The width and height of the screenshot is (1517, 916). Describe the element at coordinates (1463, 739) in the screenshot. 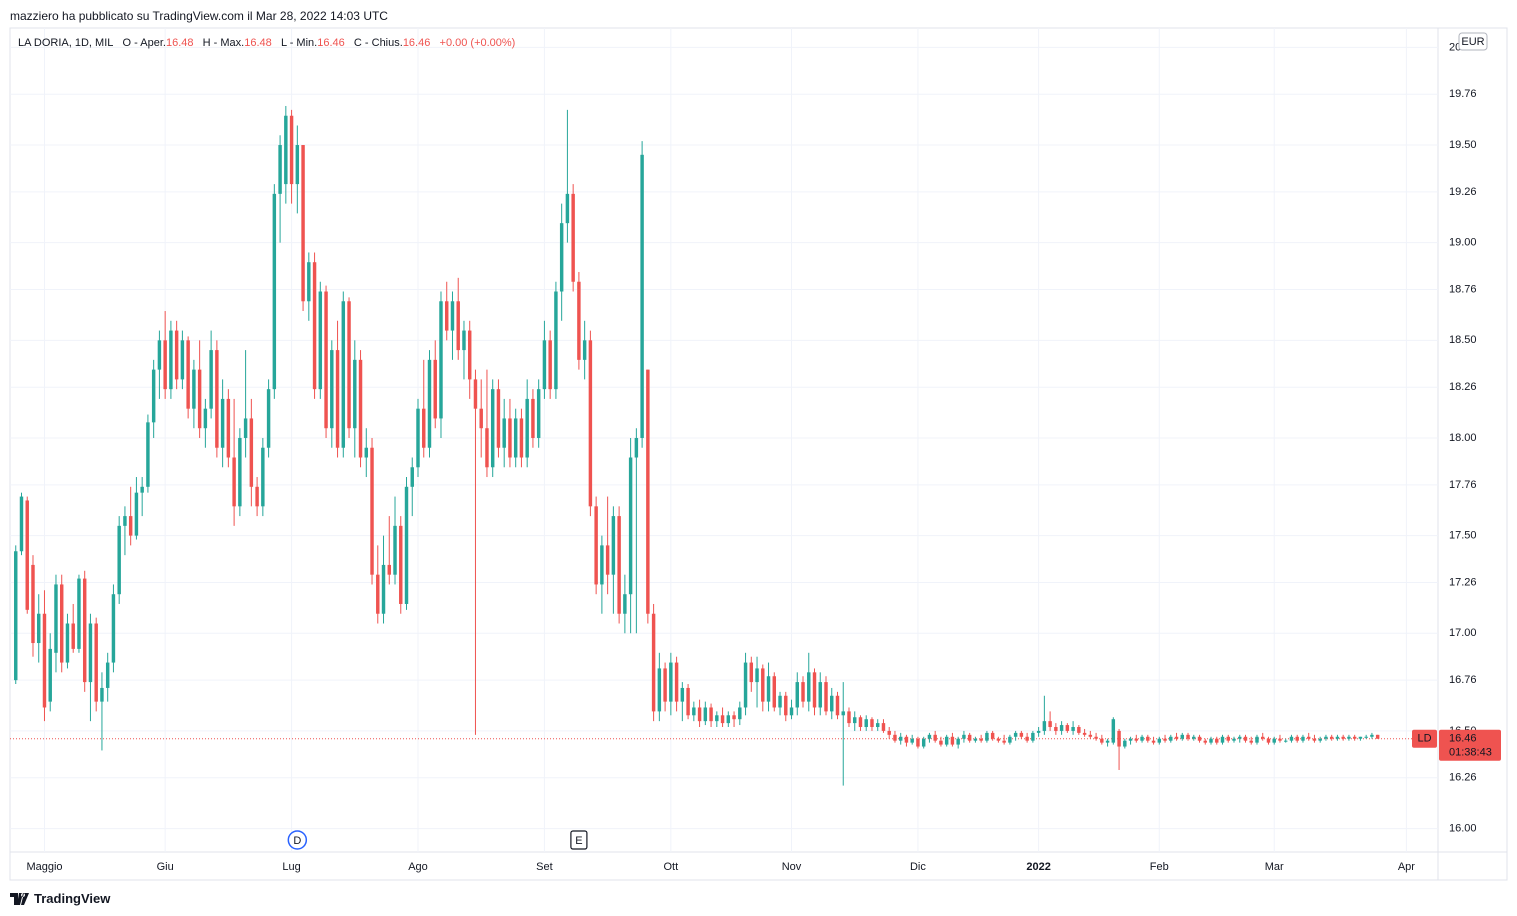

I see `price-badge-value: 16.46` at that location.